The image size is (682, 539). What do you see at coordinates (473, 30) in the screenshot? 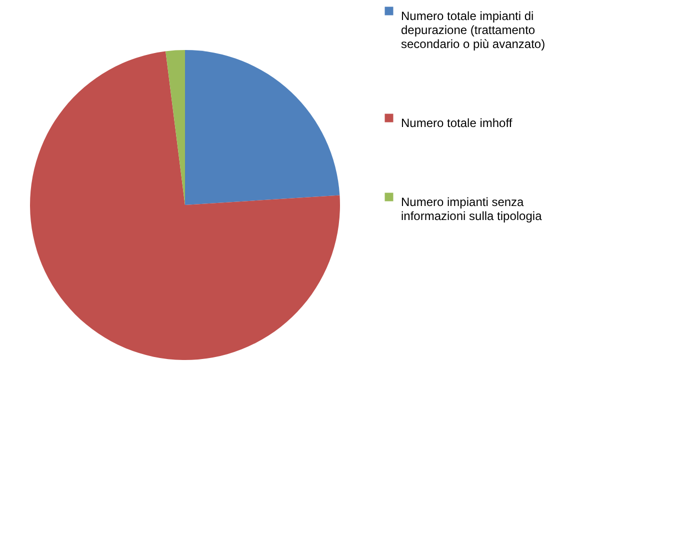
I see `legend-label: Numero totale impianti di depurazione (trattamento secondario o più avanzato)` at bounding box center [473, 30].